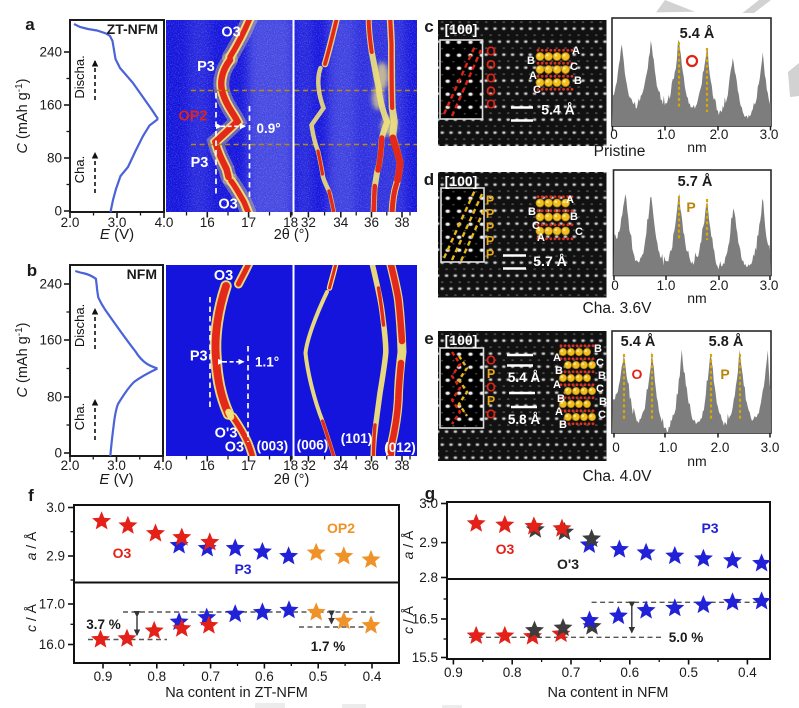 The height and width of the screenshot is (708, 799). Describe the element at coordinates (50, 340) in the screenshot. I see `svg-text: 160` at that location.